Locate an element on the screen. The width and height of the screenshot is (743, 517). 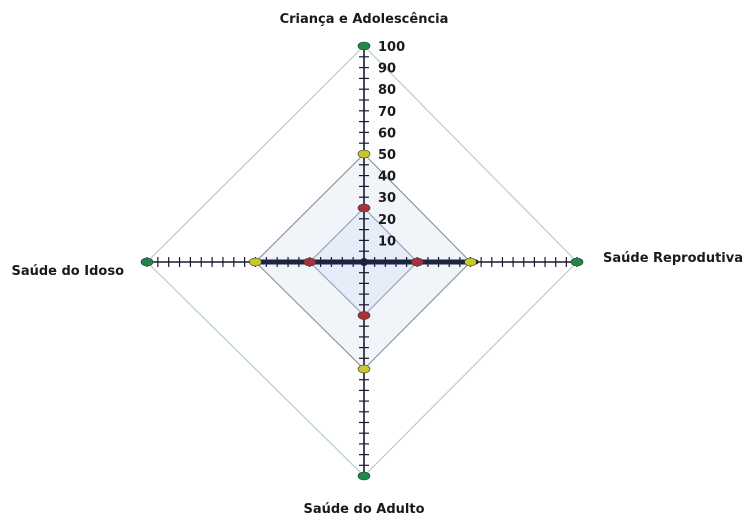
tick-label-60: 60 is located at coordinates (387, 133).